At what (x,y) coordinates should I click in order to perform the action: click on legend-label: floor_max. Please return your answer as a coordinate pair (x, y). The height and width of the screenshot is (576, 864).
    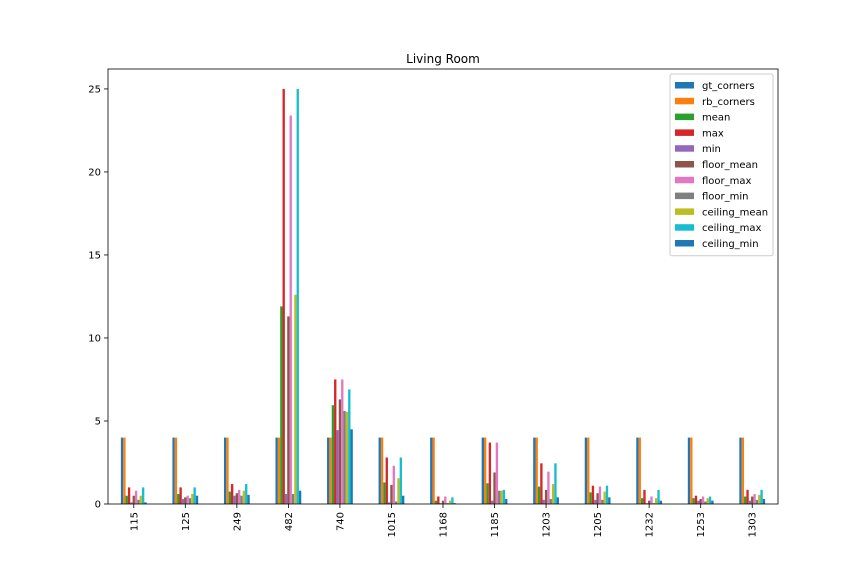
    Looking at the image, I should click on (727, 181).